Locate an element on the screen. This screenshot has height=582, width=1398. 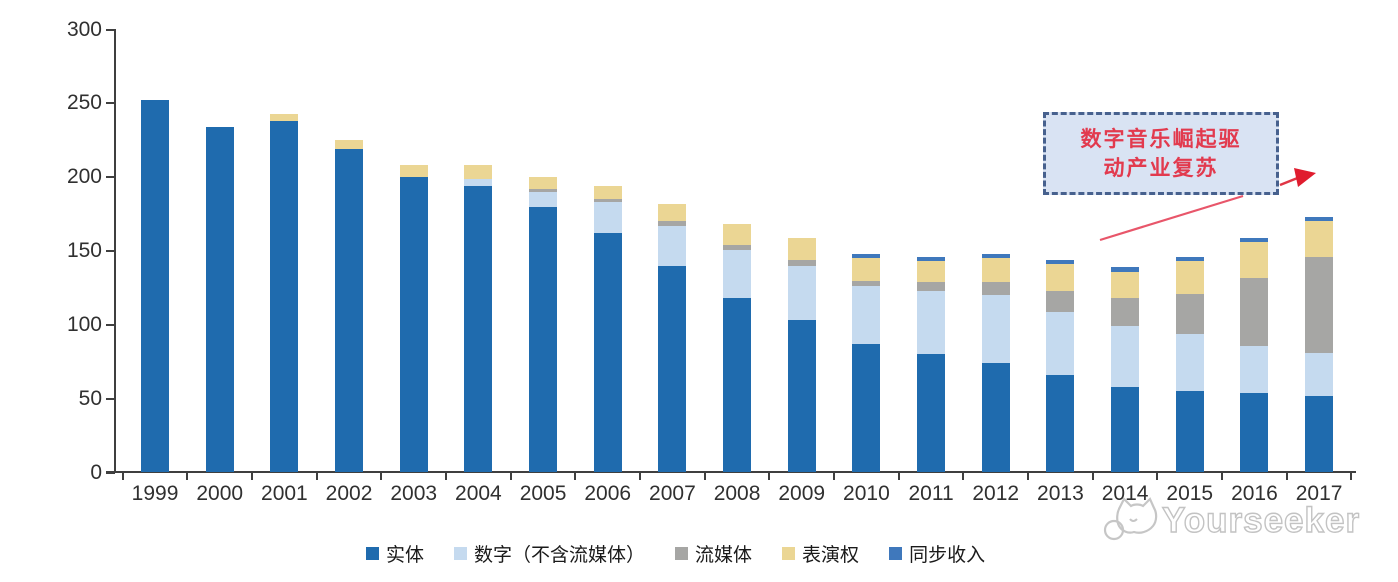
legend-label: 同步收入 is located at coordinates (947, 555).